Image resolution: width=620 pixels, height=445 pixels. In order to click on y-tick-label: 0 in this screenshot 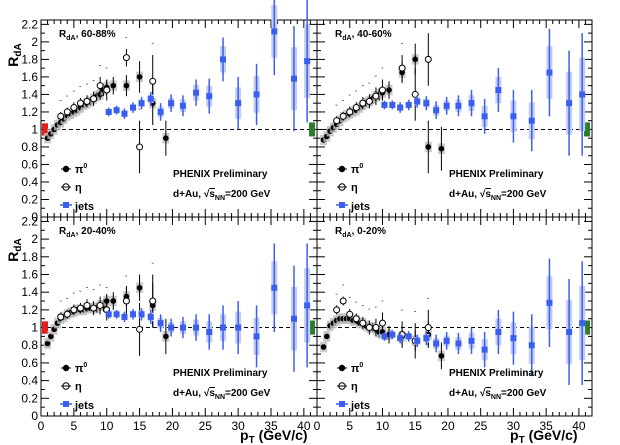, I will do `click(34, 416)`.